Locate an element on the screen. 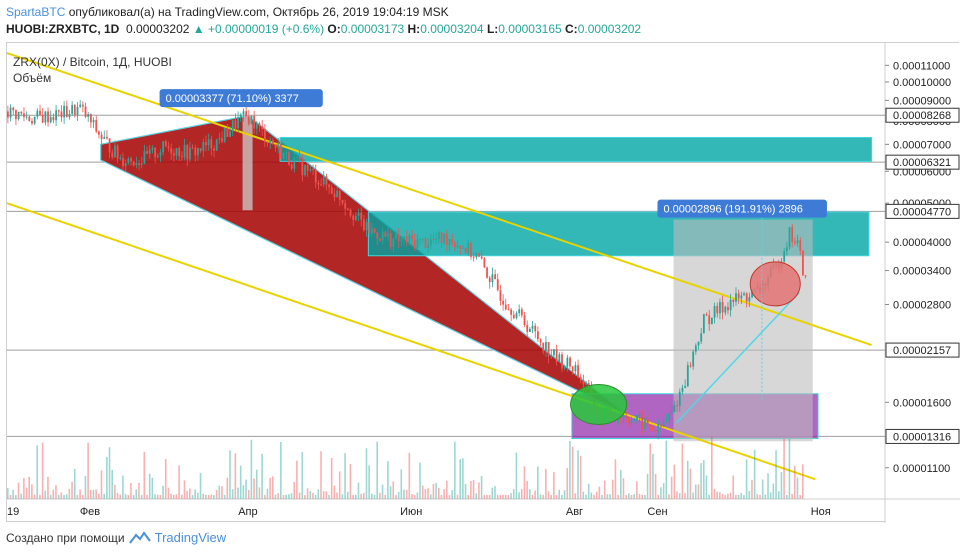 This screenshot has width=965, height=557. price-tick-label: 0.00010000 is located at coordinates (922, 83).